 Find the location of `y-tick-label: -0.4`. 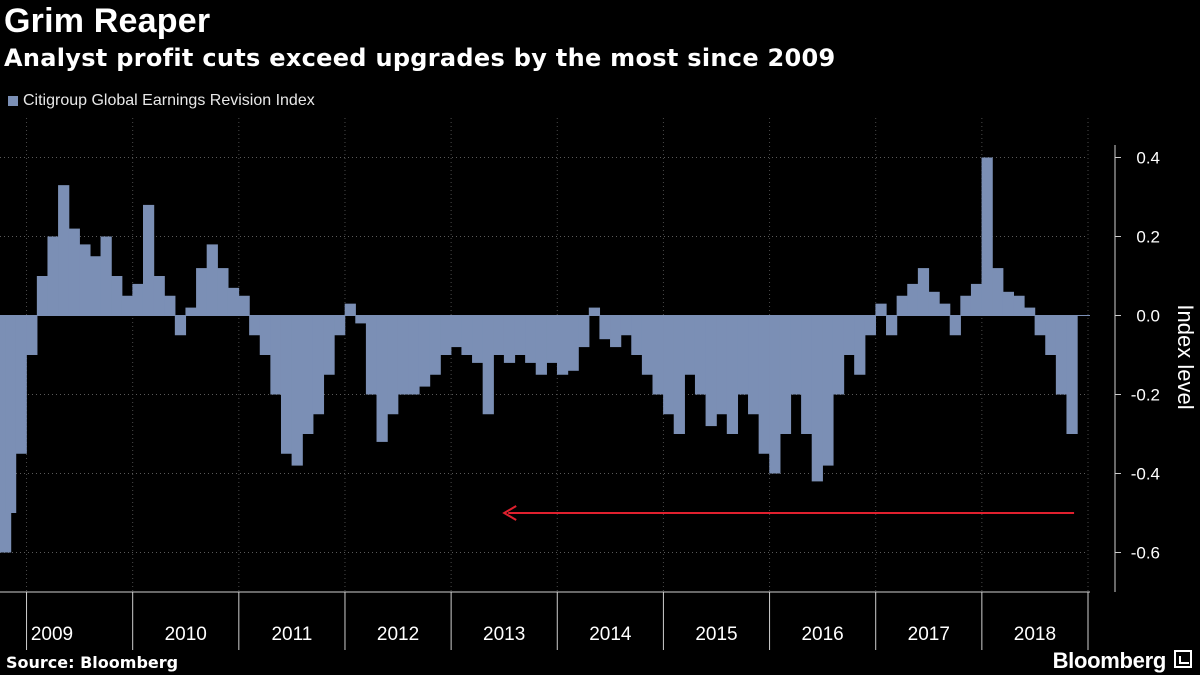

y-tick-label: -0.4 is located at coordinates (1145, 474).